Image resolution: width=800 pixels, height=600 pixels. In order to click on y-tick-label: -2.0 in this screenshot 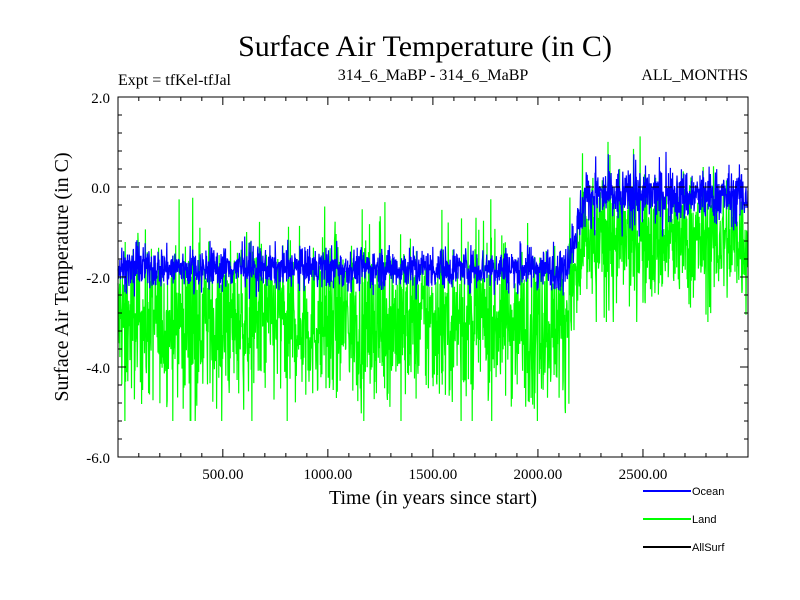, I will do `click(98, 279)`.